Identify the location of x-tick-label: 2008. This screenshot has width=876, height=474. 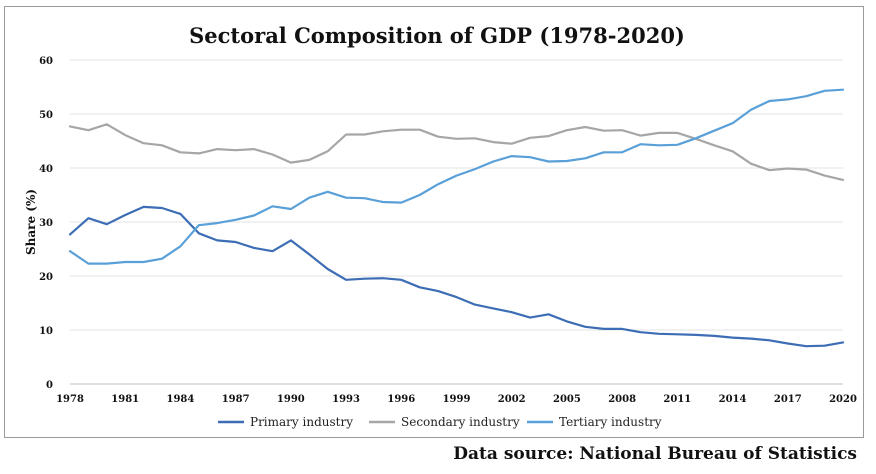
(622, 399).